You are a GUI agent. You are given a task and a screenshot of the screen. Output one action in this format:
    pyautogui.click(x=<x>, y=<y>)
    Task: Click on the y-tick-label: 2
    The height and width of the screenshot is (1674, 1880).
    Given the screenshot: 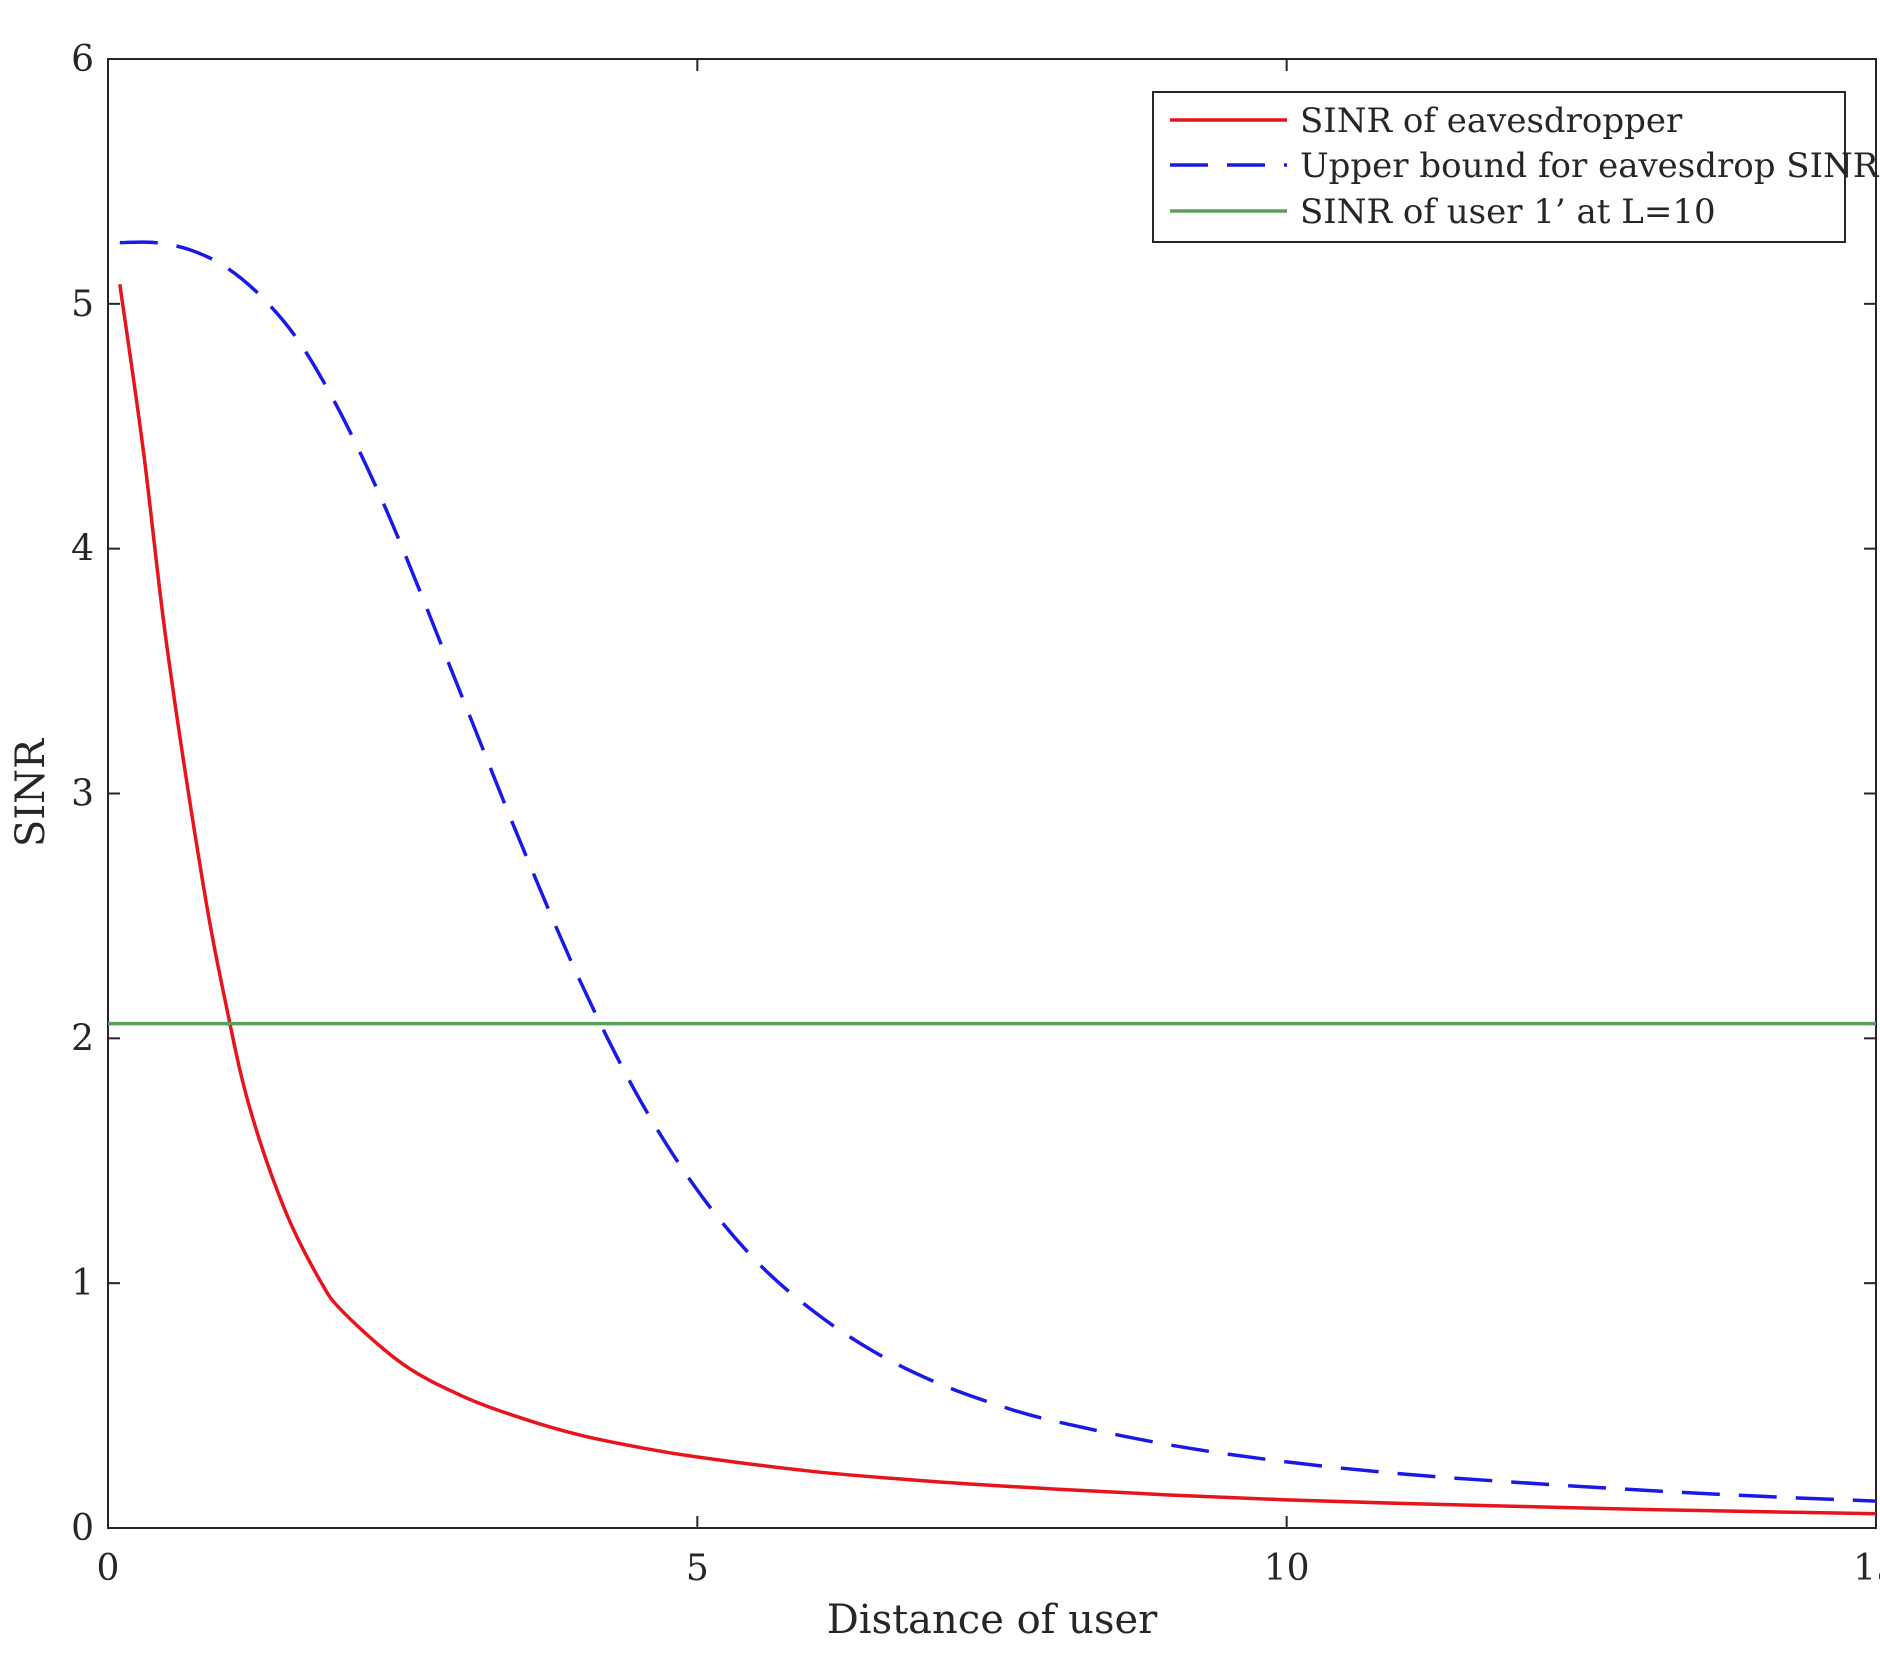 What is the action you would take?
    pyautogui.click(x=82, y=1038)
    